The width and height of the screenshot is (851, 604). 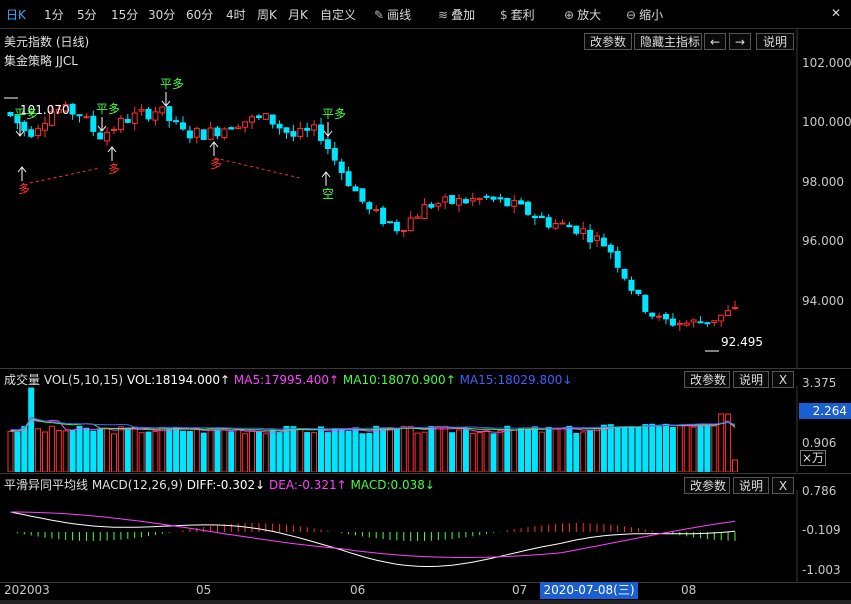 What do you see at coordinates (16, 15) in the screenshot?
I see `period-day: 日K` at bounding box center [16, 15].